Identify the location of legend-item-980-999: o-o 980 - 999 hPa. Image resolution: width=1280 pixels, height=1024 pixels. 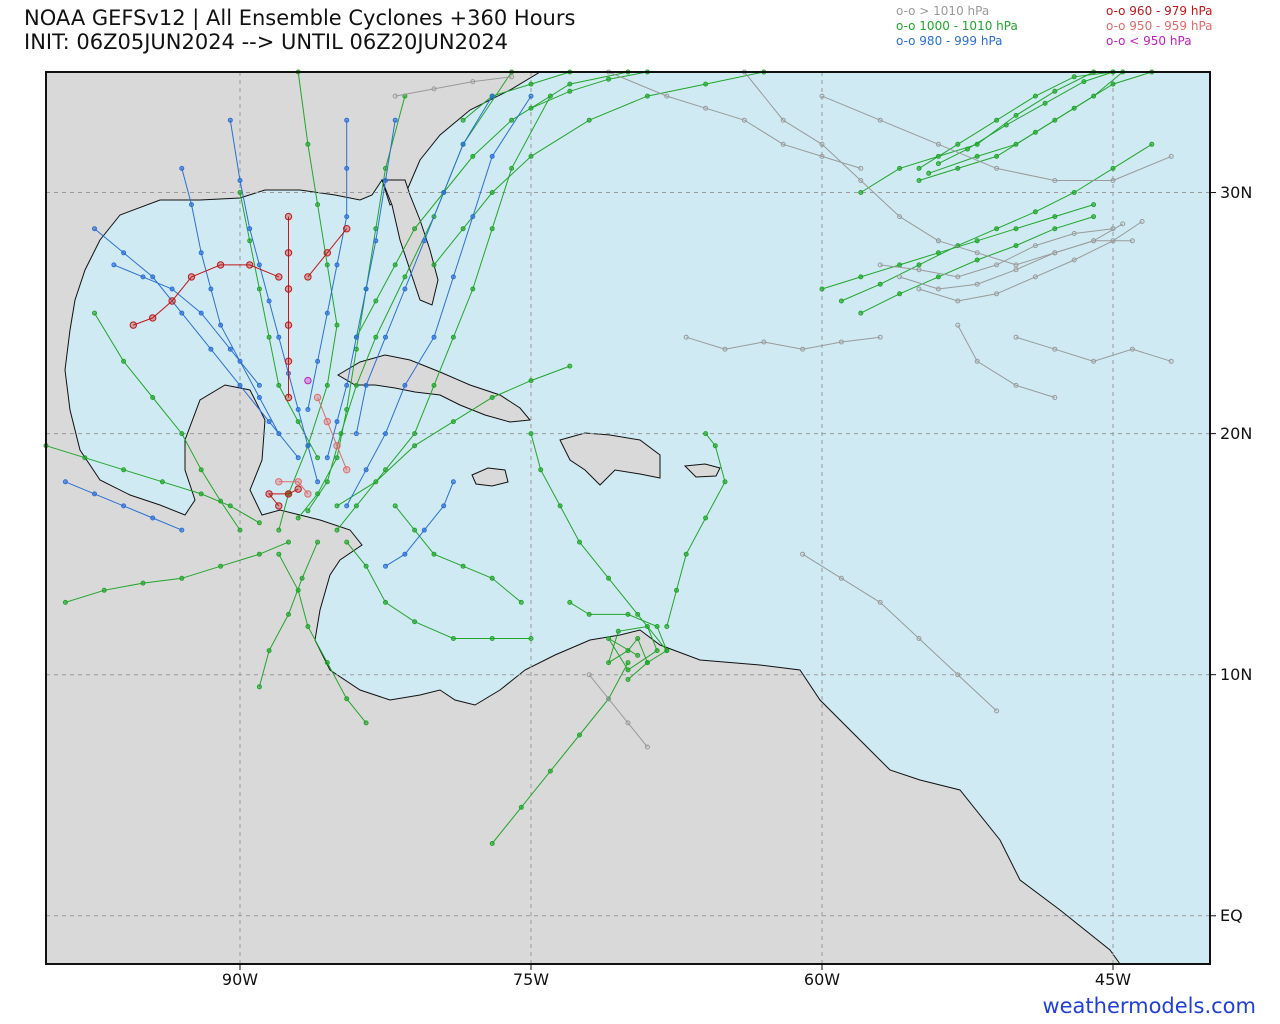
(957, 41).